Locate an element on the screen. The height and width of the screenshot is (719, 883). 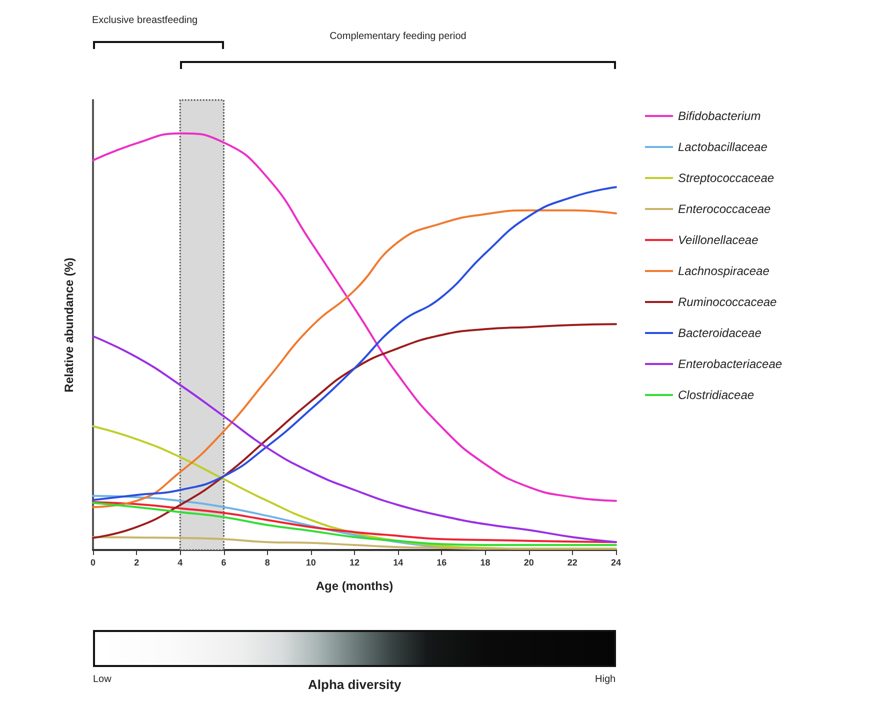
text: Alpha diversity is located at coordinates (355, 684).